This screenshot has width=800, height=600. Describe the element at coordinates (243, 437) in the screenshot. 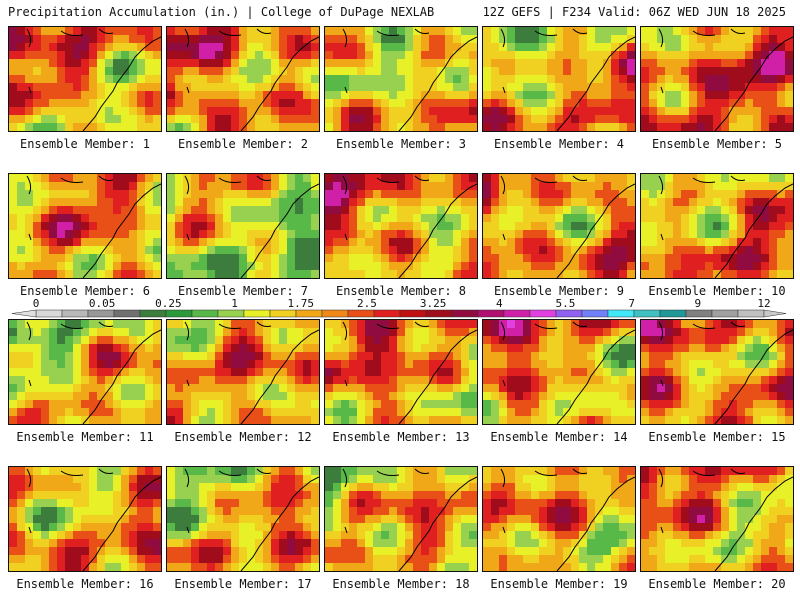

I see `member-caption: Ensemble Member: 12` at that location.